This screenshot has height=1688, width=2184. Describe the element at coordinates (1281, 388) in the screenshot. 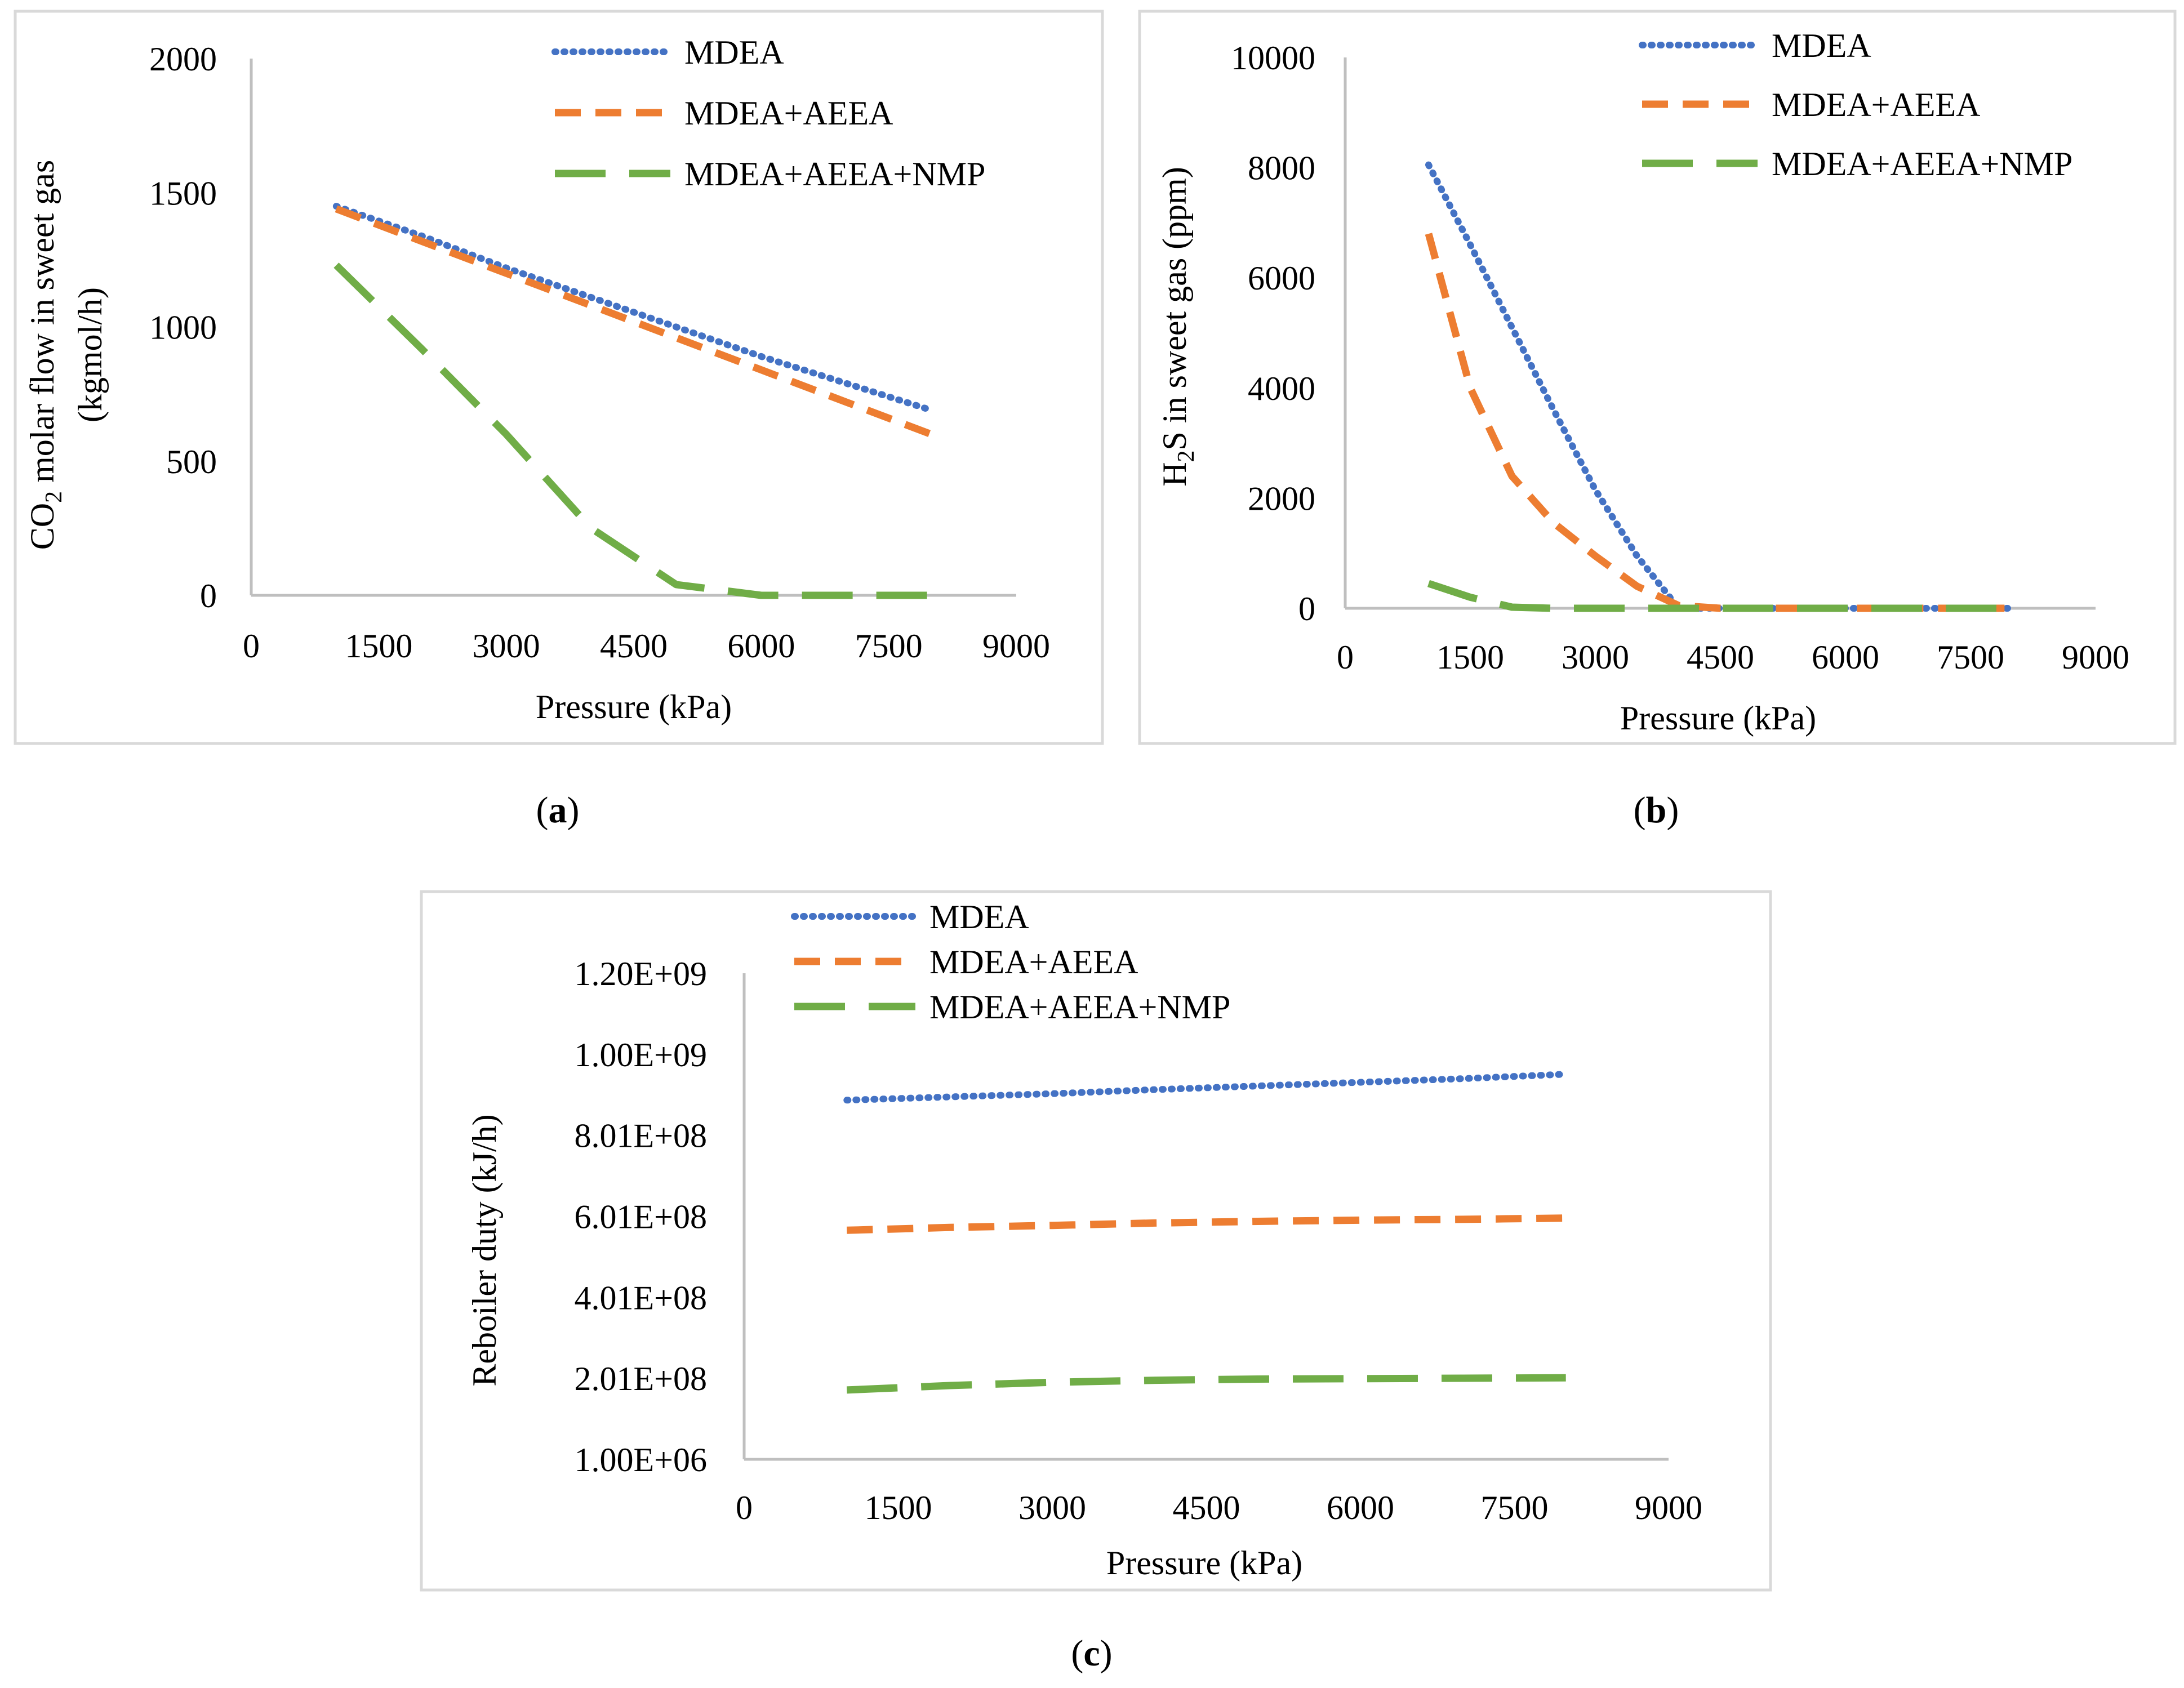

I see `y-tick-label-b: 4000` at that location.